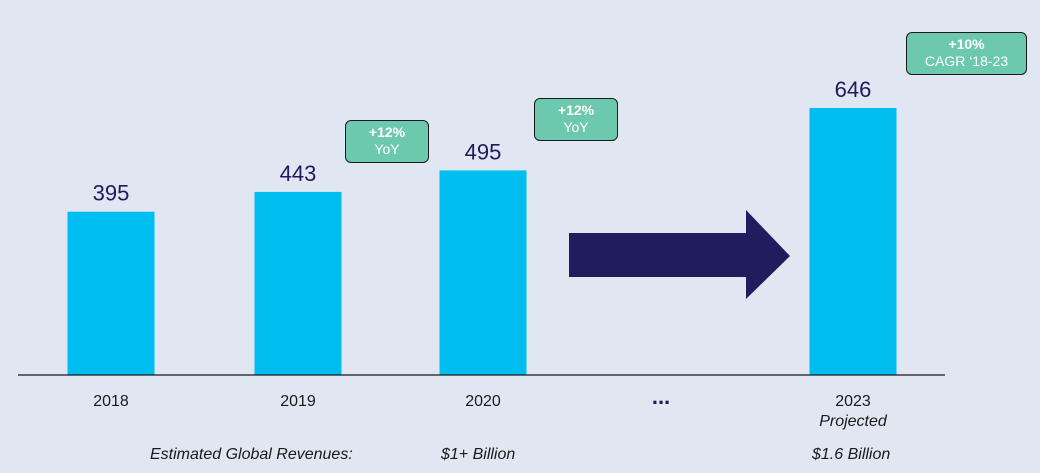  What do you see at coordinates (853, 241) in the screenshot?
I see `bar-2023` at bounding box center [853, 241].